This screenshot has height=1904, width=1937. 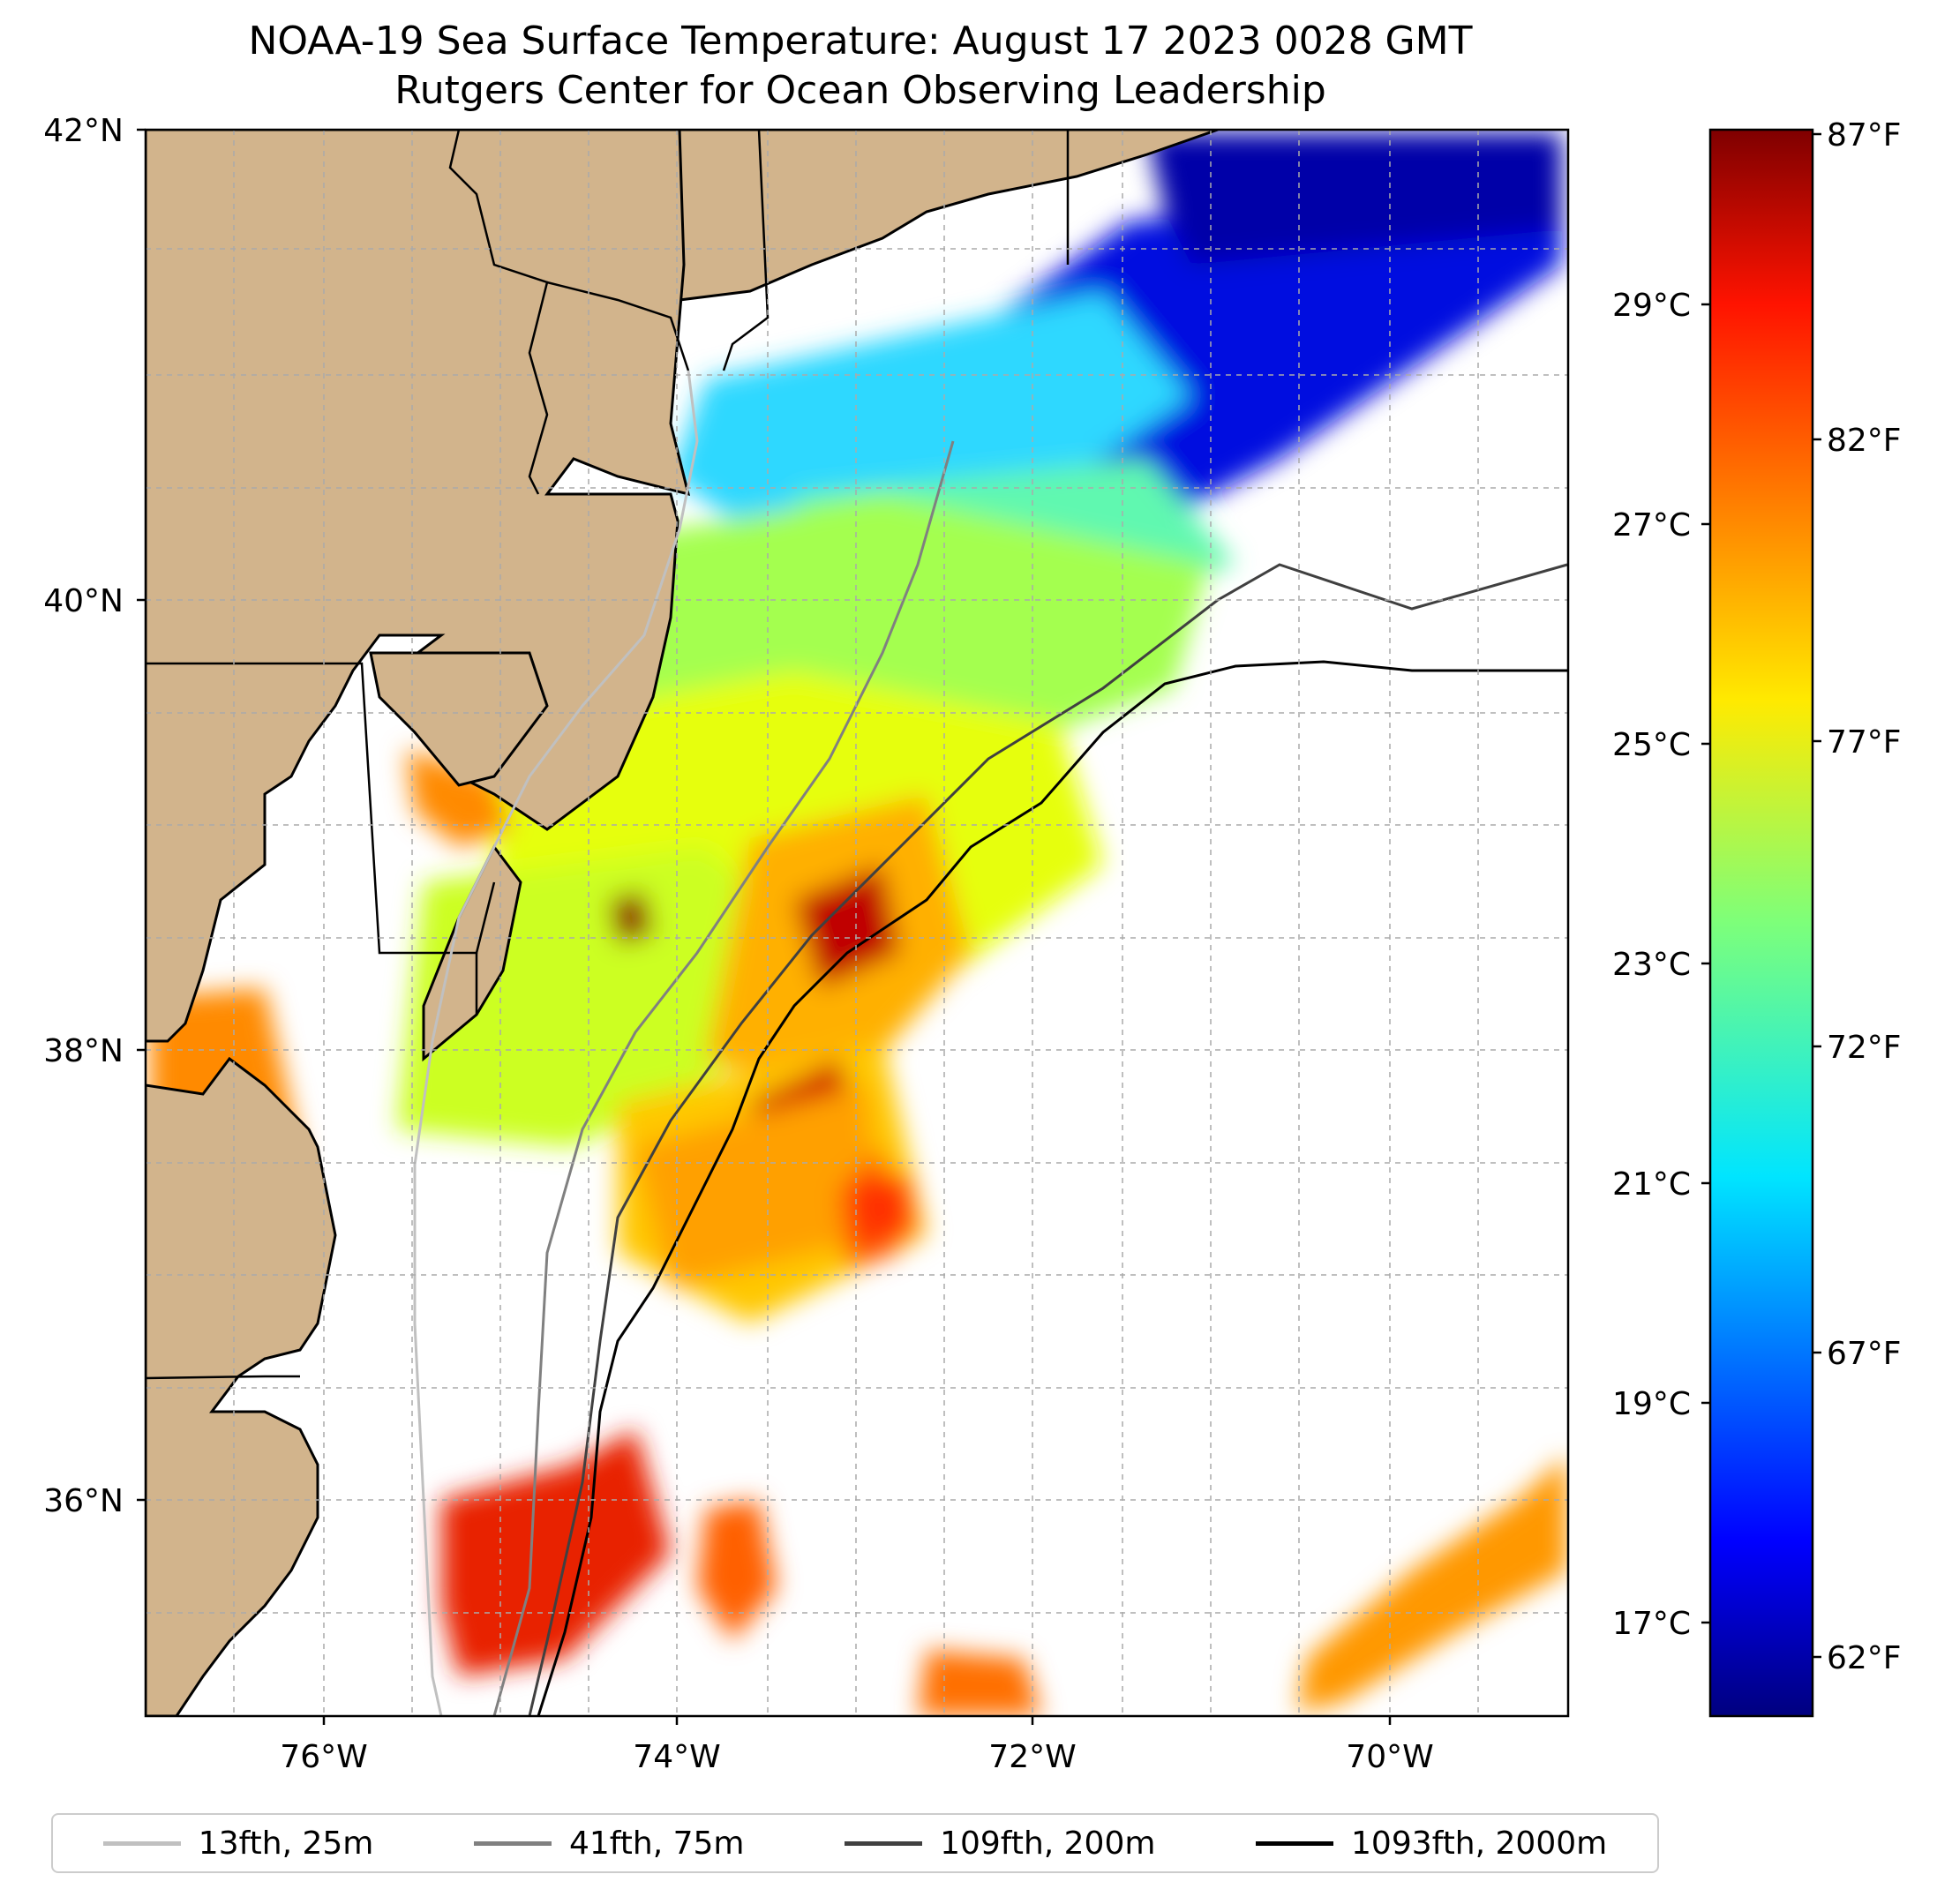 I want to click on legend-label-75m: 41fth, 75m, so click(x=657, y=1843).